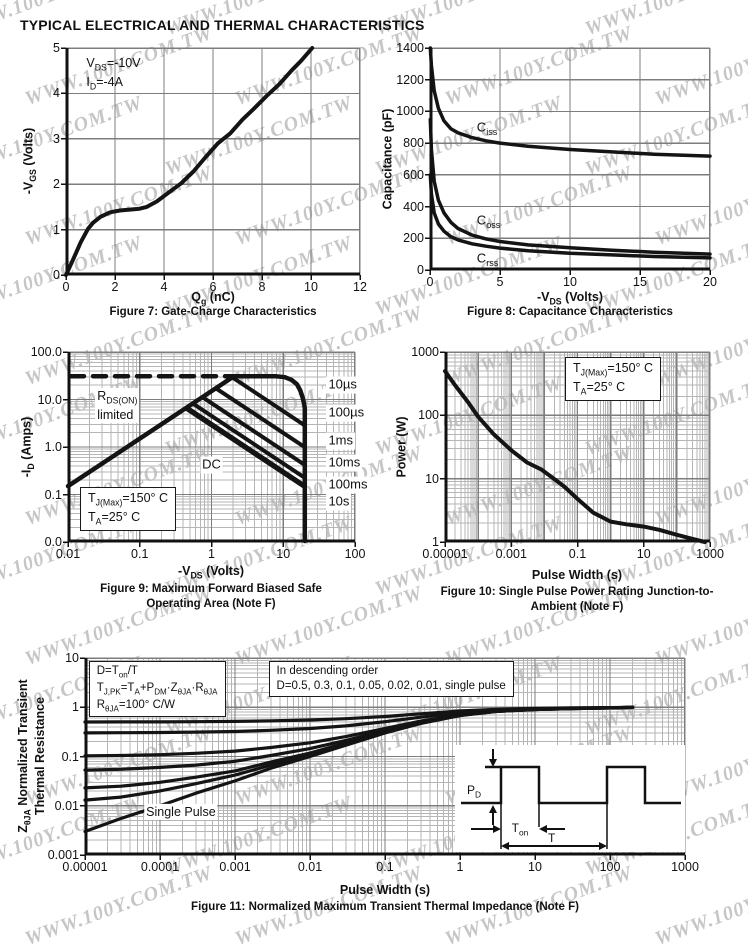 The image size is (748, 951). Describe the element at coordinates (339, 502) in the screenshot. I see `label-10s: 10s` at that location.